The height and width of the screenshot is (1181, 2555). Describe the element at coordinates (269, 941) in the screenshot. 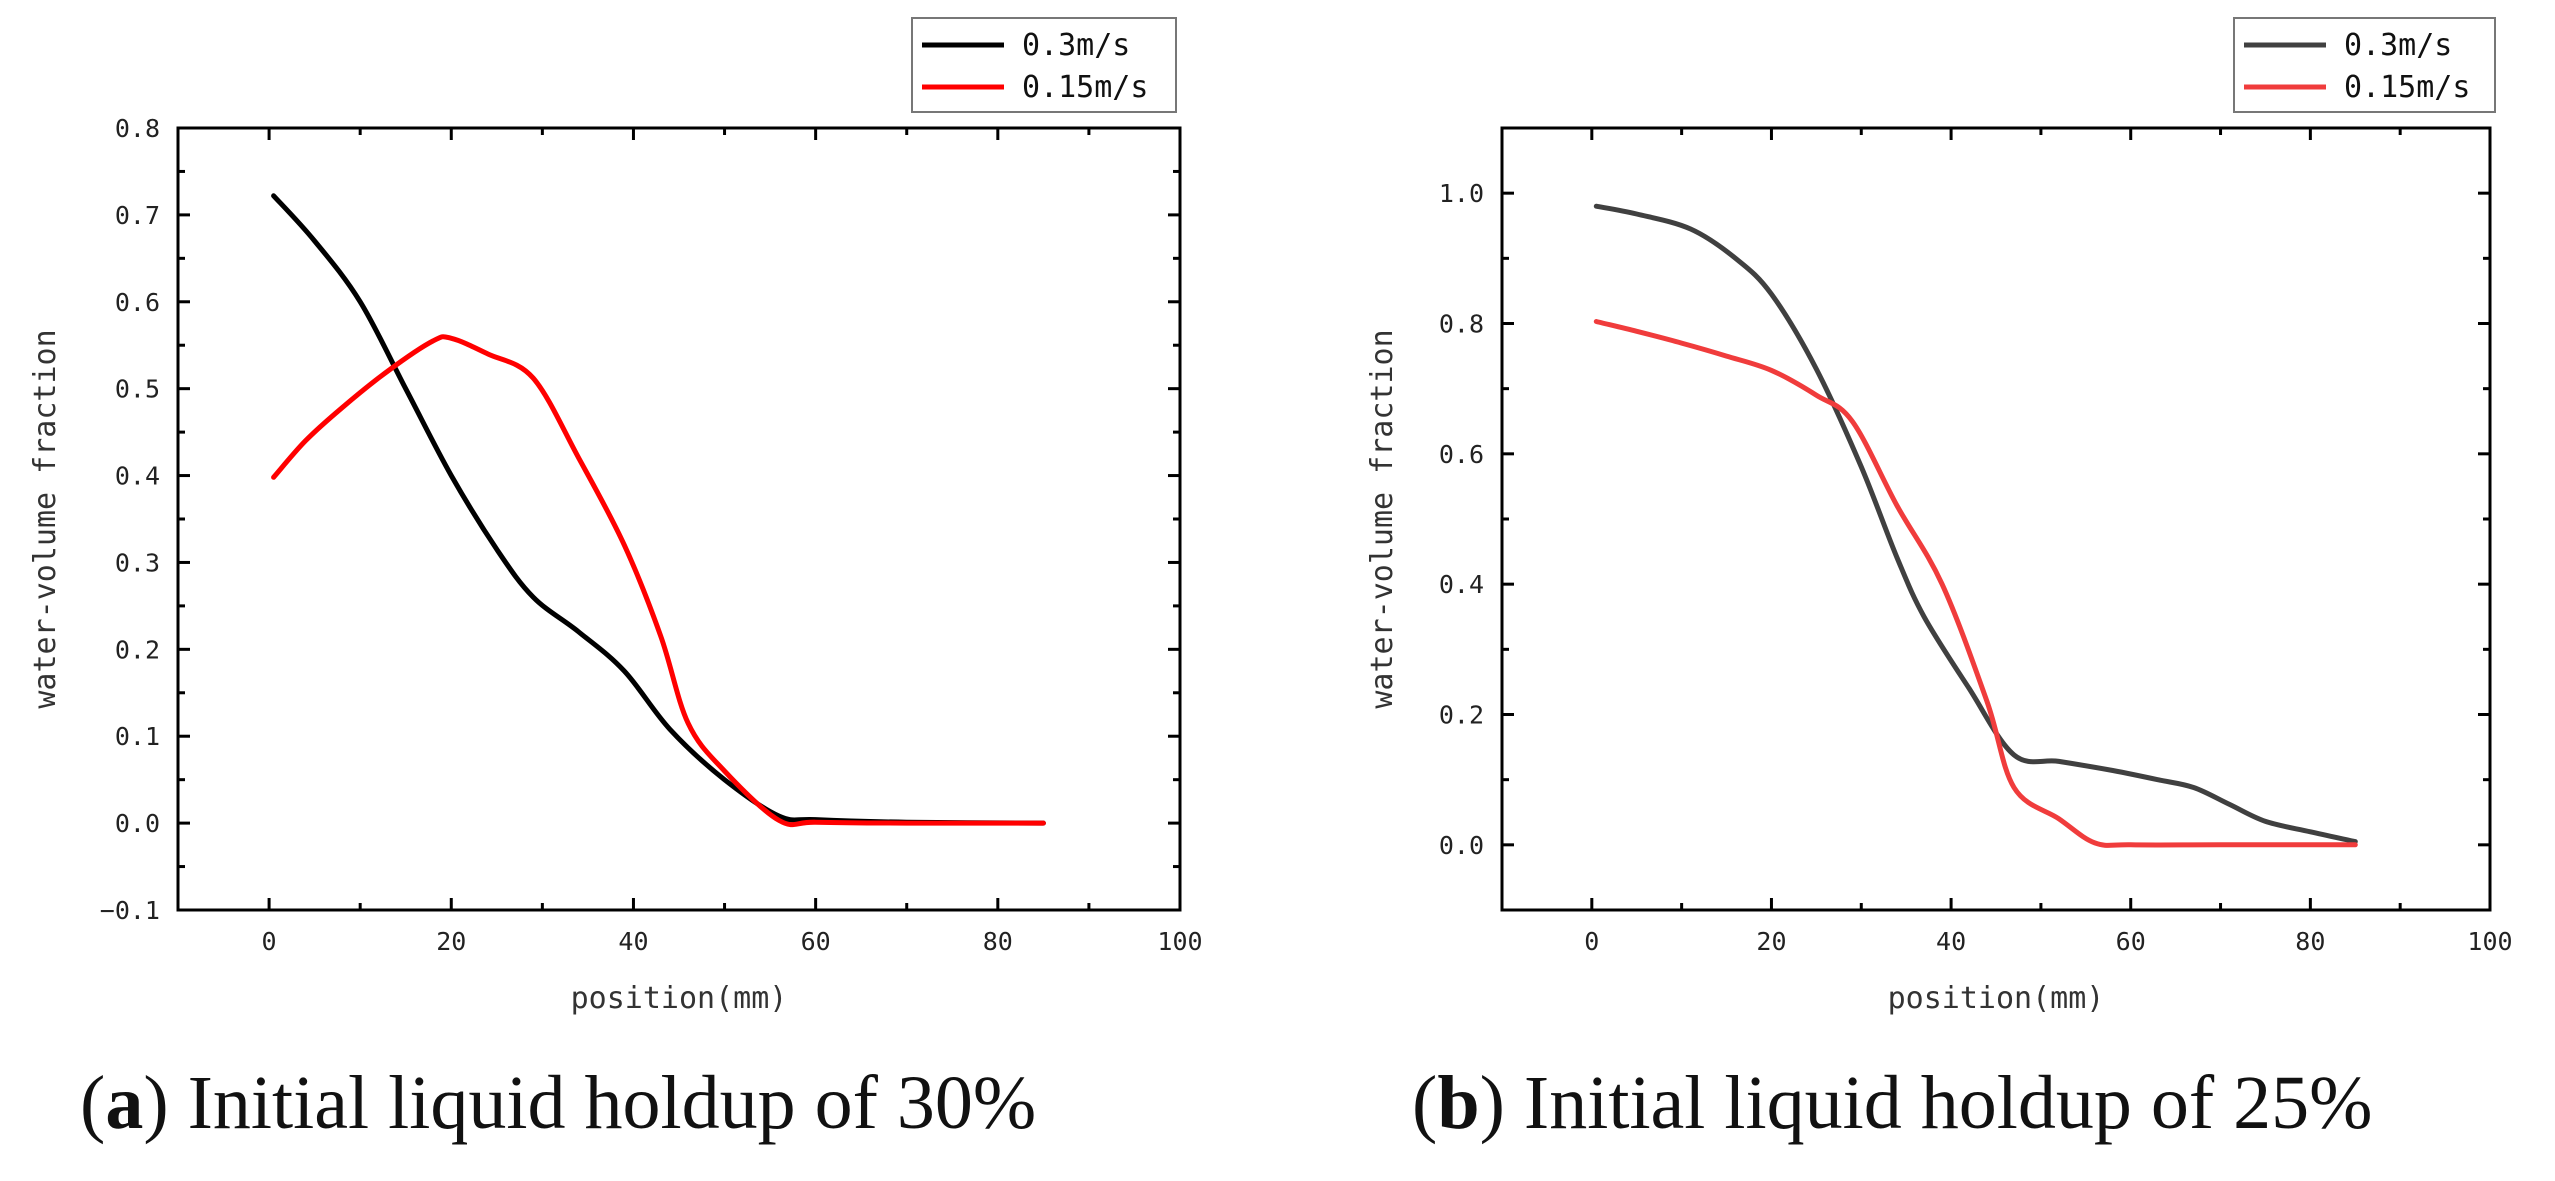

I see `chart-a-x-tick-label: 0` at that location.